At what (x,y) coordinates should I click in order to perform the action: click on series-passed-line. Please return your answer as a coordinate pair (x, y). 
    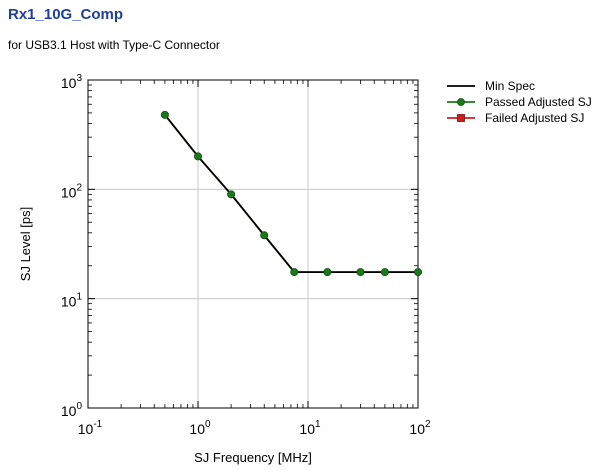
    Looking at the image, I should click on (291, 193).